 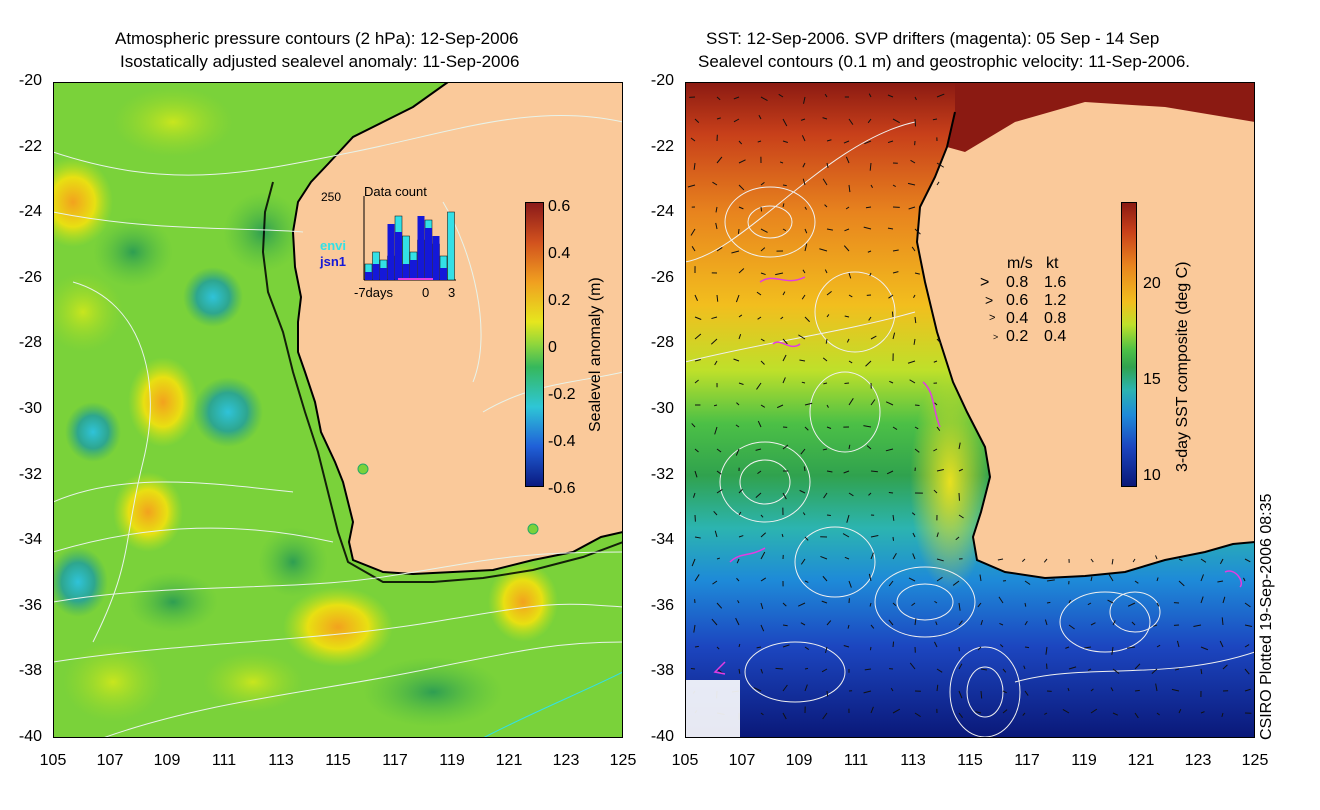 I want to click on right-colorbar-label: 3-day SST composite (deg C), so click(x=1182, y=366).